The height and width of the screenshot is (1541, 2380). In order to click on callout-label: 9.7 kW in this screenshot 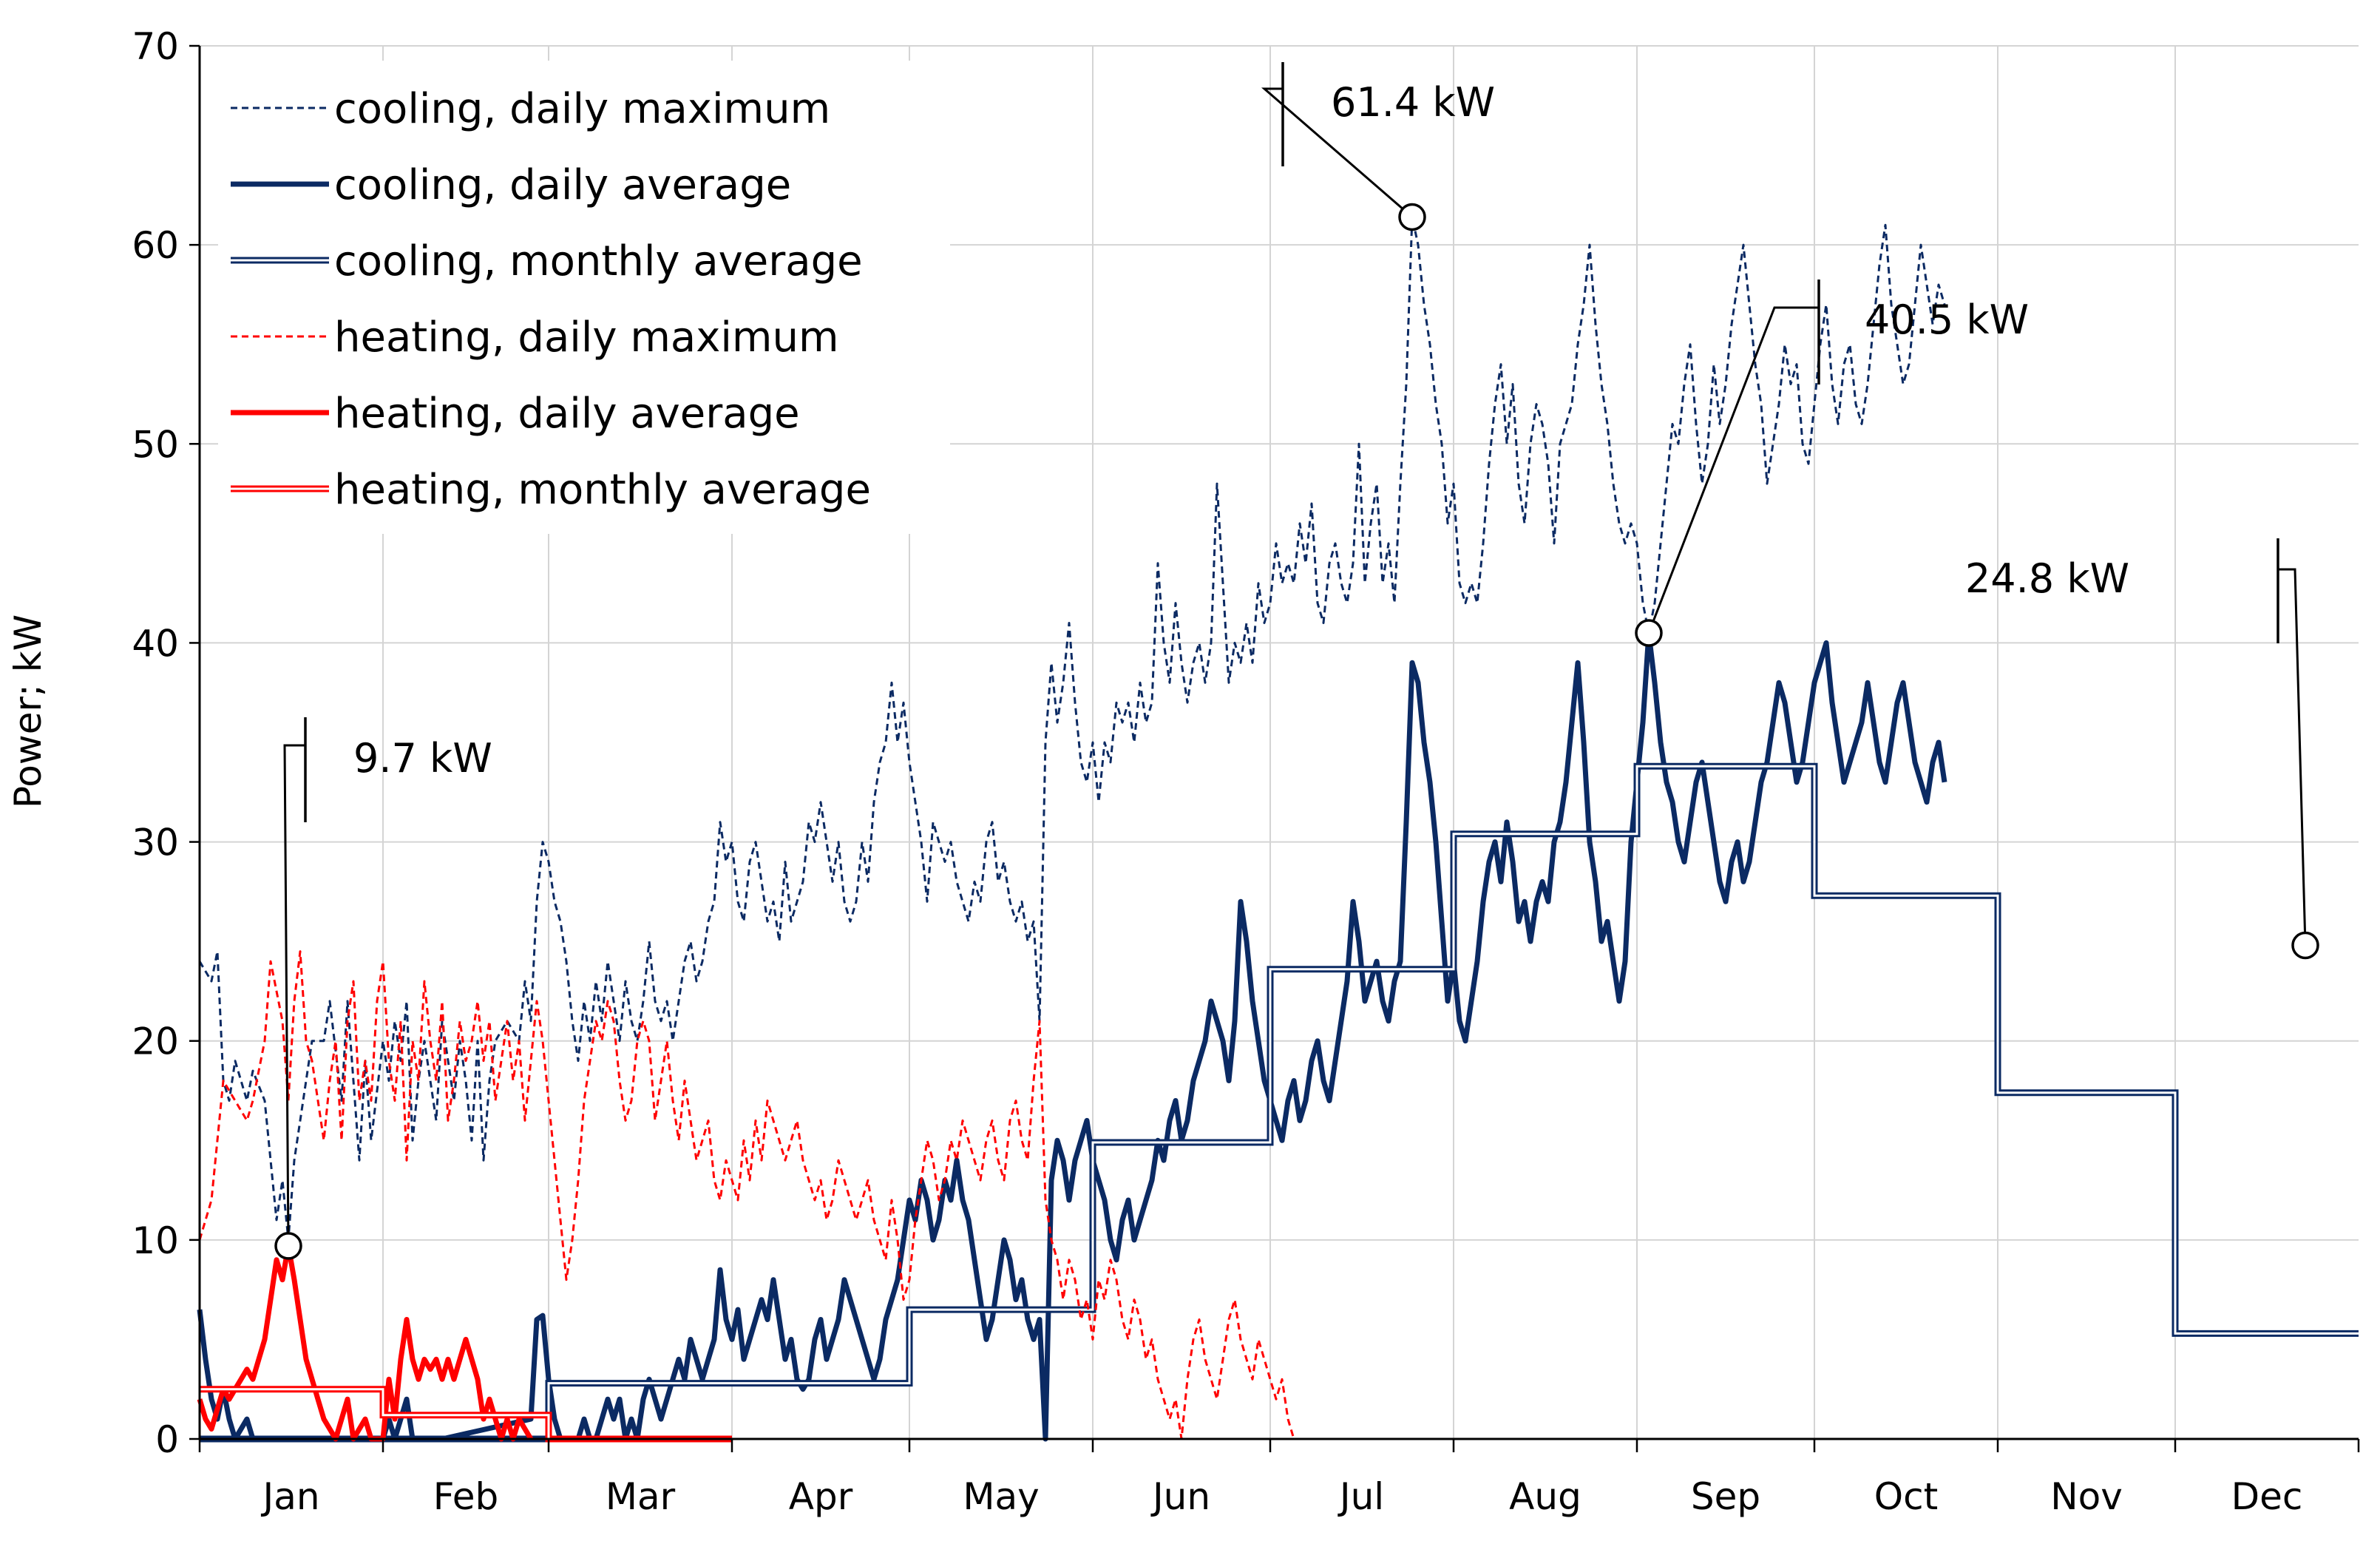, I will do `click(423, 759)`.